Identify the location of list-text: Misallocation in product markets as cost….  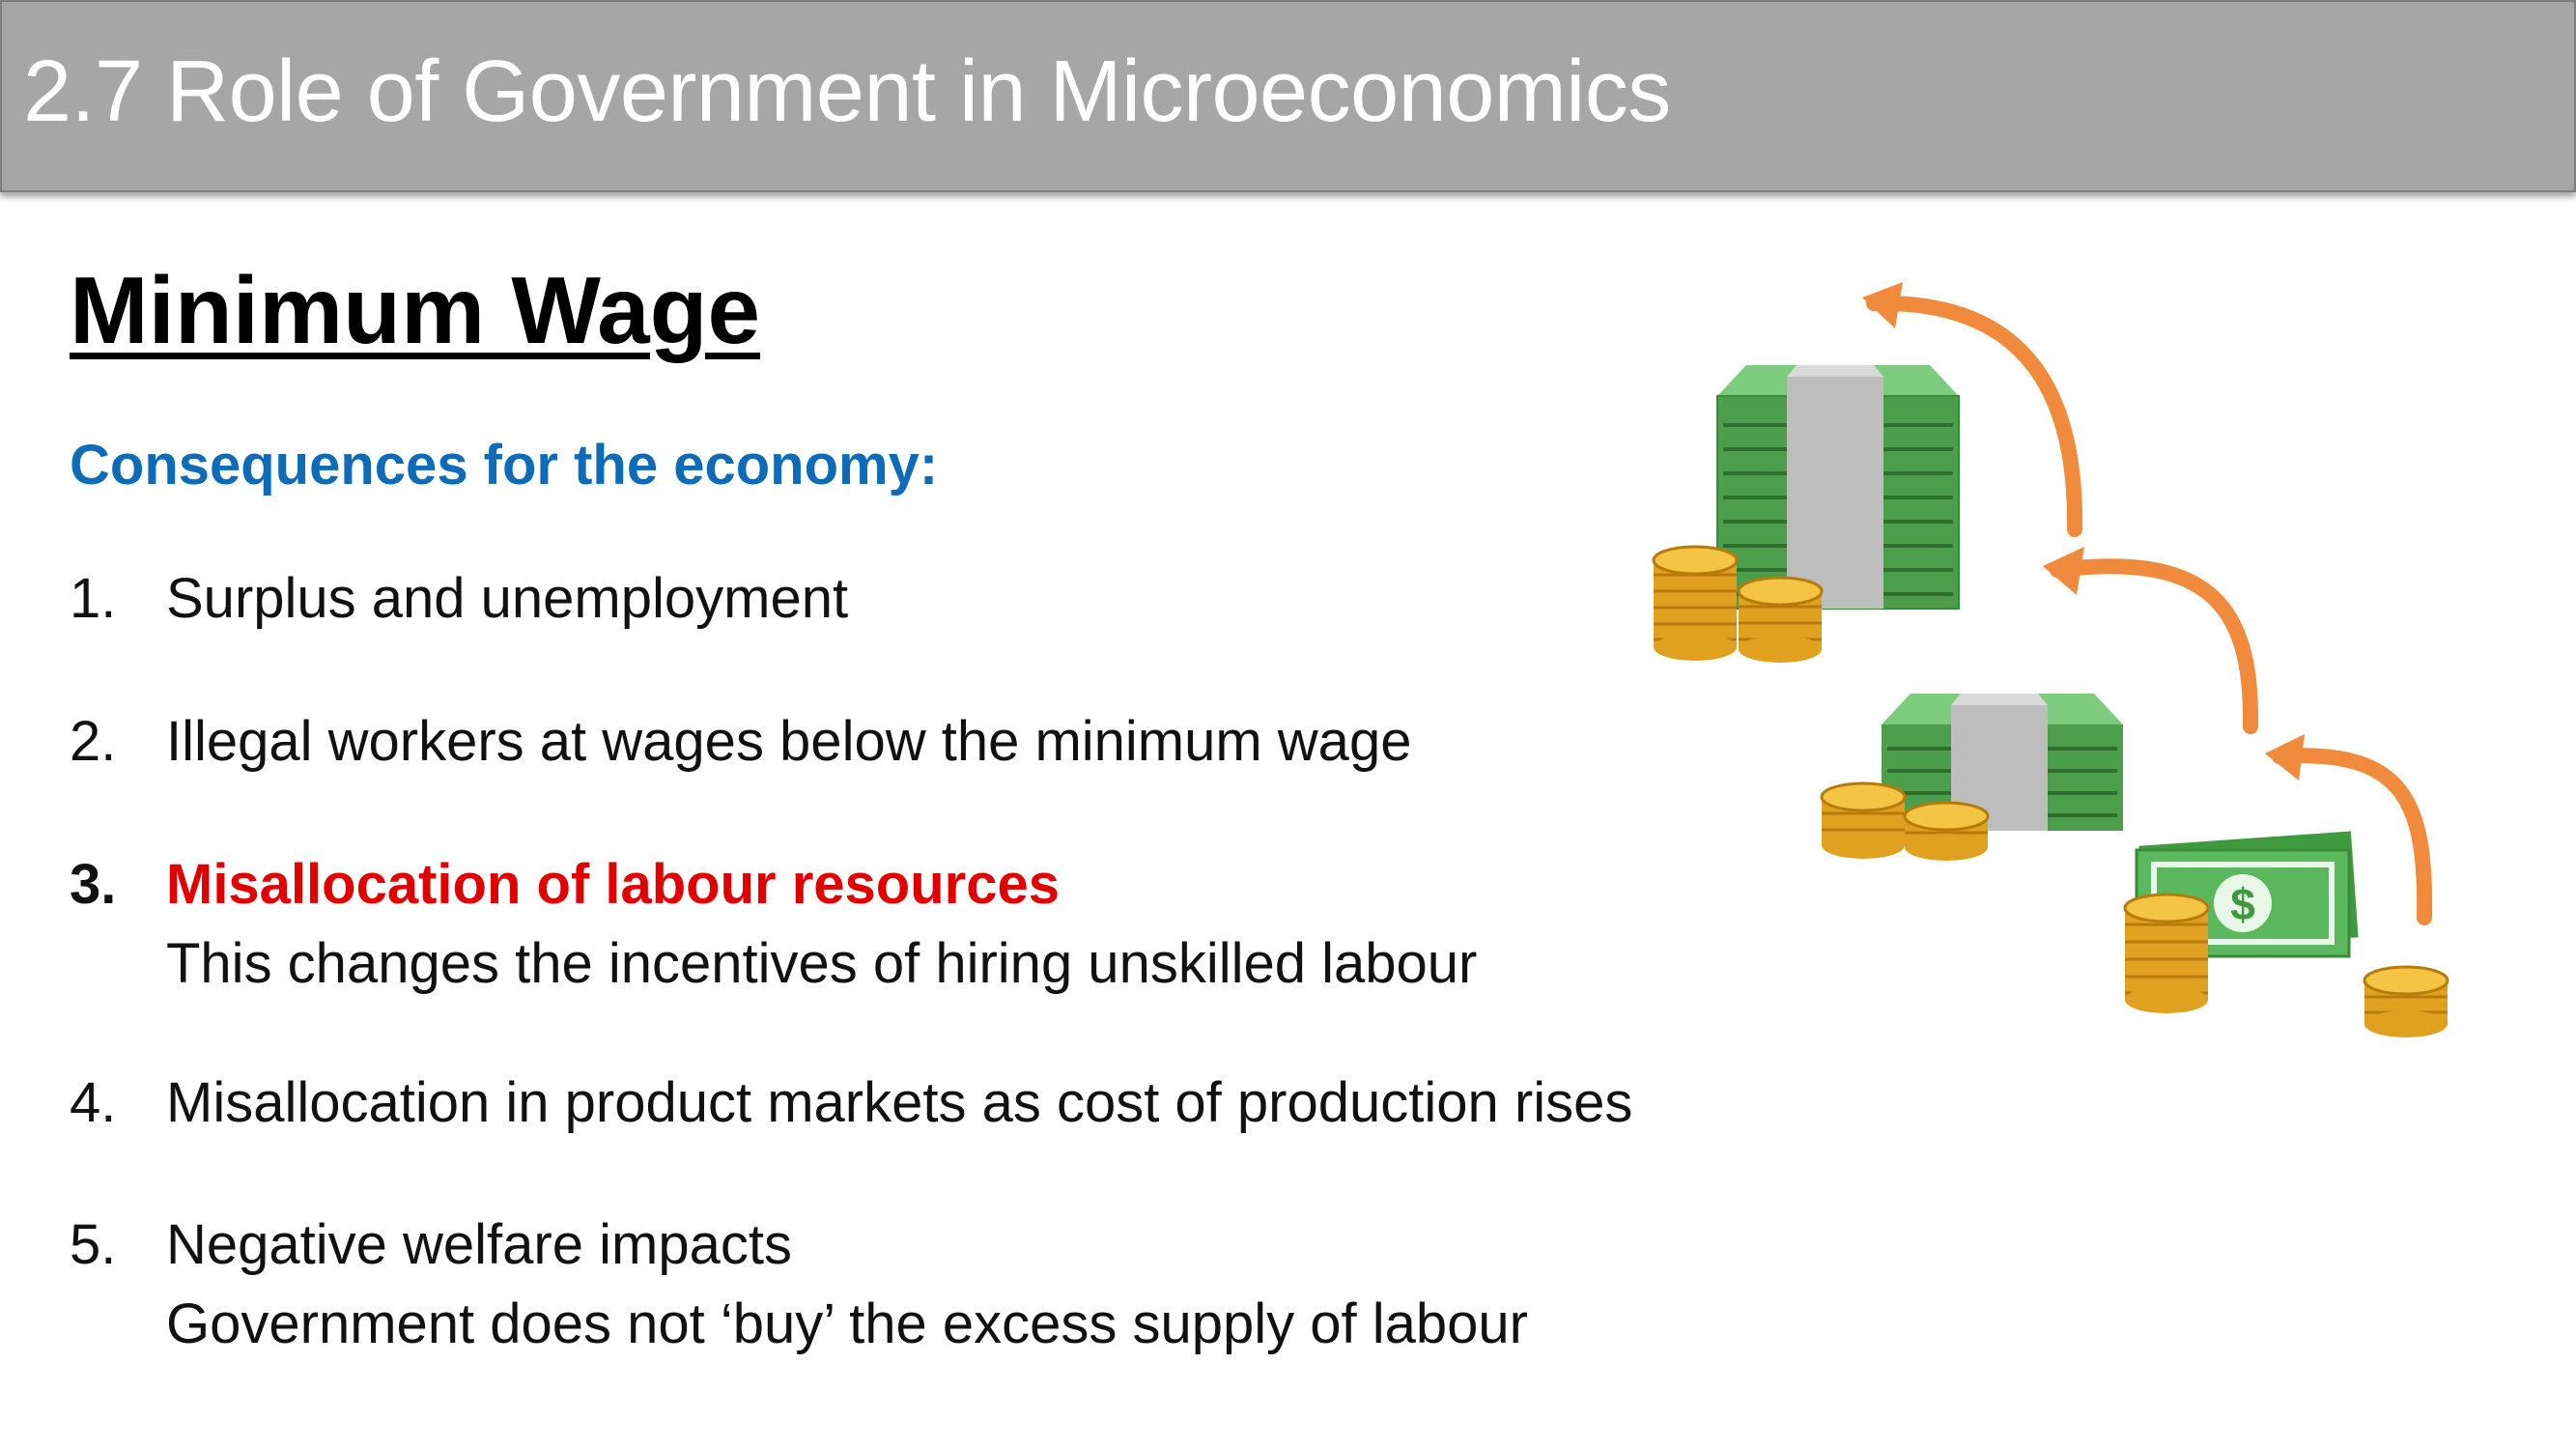
(899, 1102).